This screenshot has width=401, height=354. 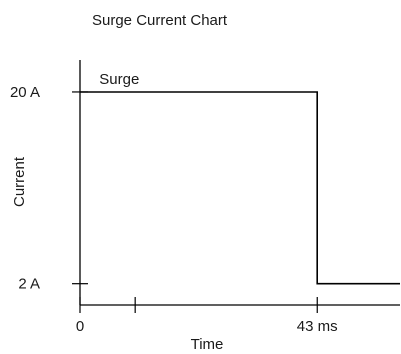 I want to click on x-tick-label: 43 ms, so click(x=317, y=326).